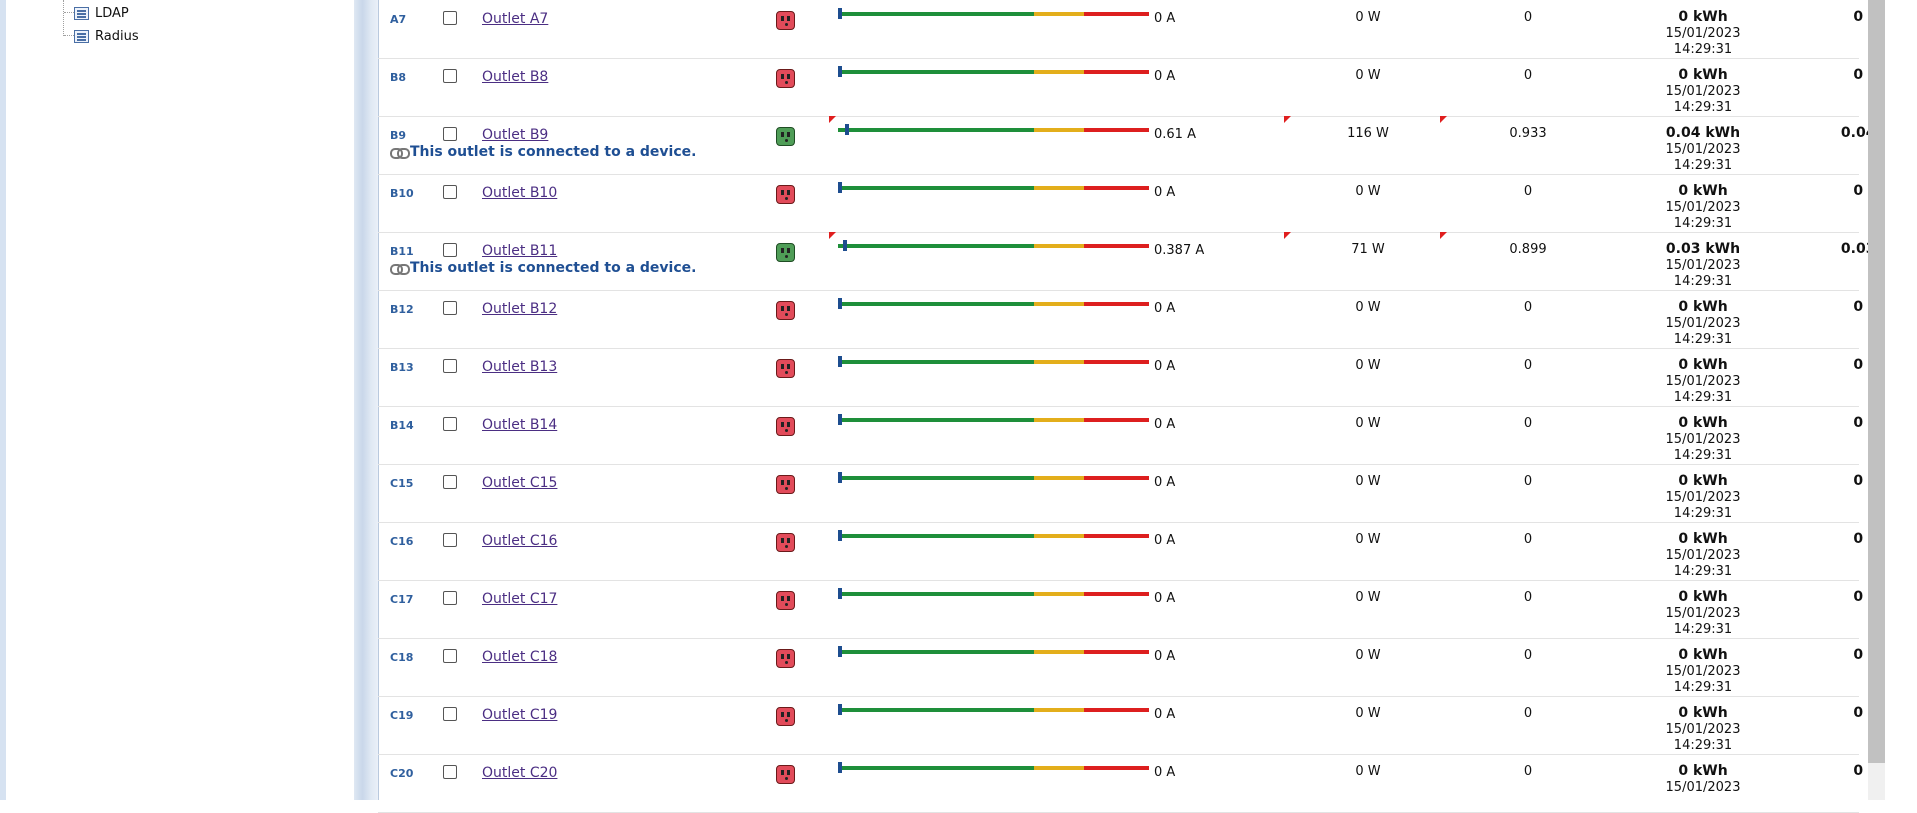 The width and height of the screenshot is (1917, 813). What do you see at coordinates (520, 251) in the screenshot?
I see `outlet-name-link: Outlet B11` at bounding box center [520, 251].